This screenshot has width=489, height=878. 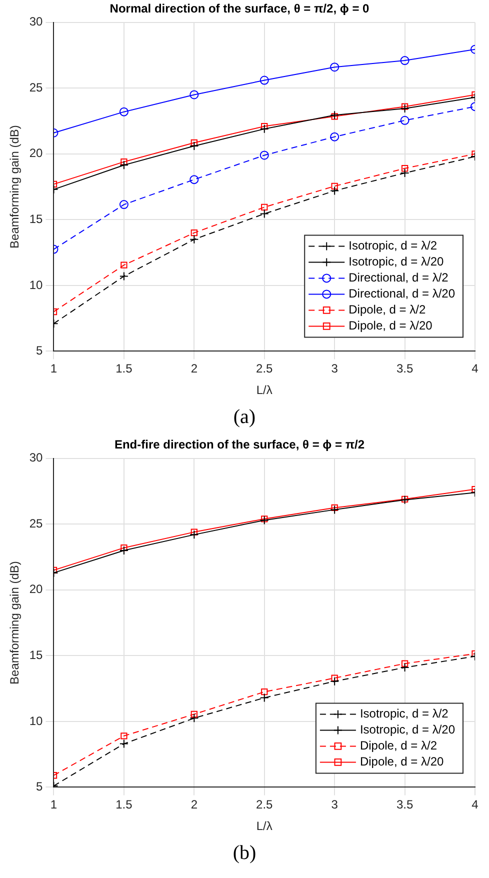 I want to click on text: (b), so click(x=245, y=853).